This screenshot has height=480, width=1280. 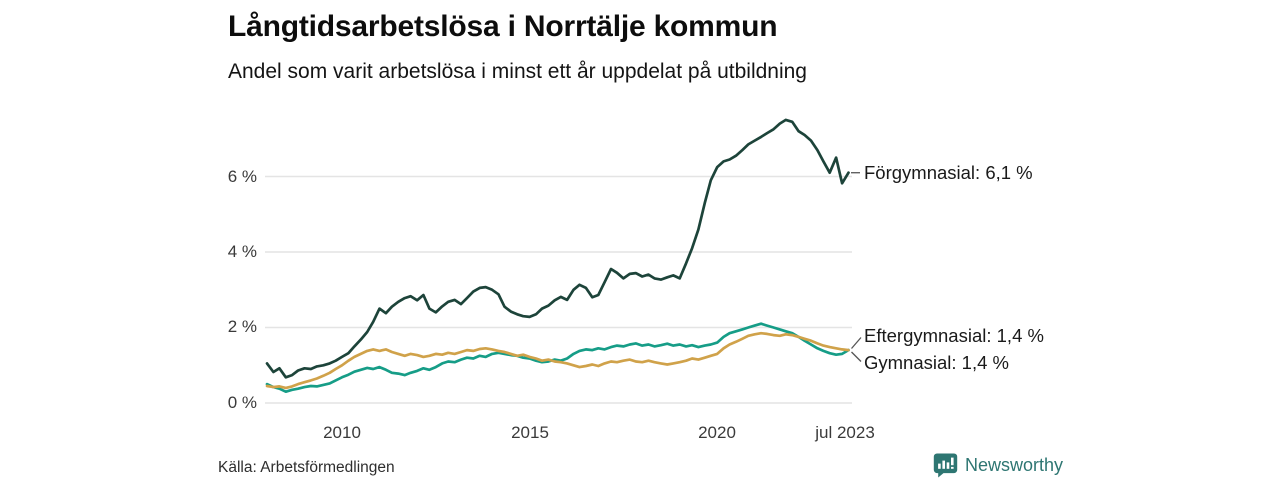 What do you see at coordinates (306, 467) in the screenshot?
I see `source-attribution: Källa: Arbetsförmedlingen` at bounding box center [306, 467].